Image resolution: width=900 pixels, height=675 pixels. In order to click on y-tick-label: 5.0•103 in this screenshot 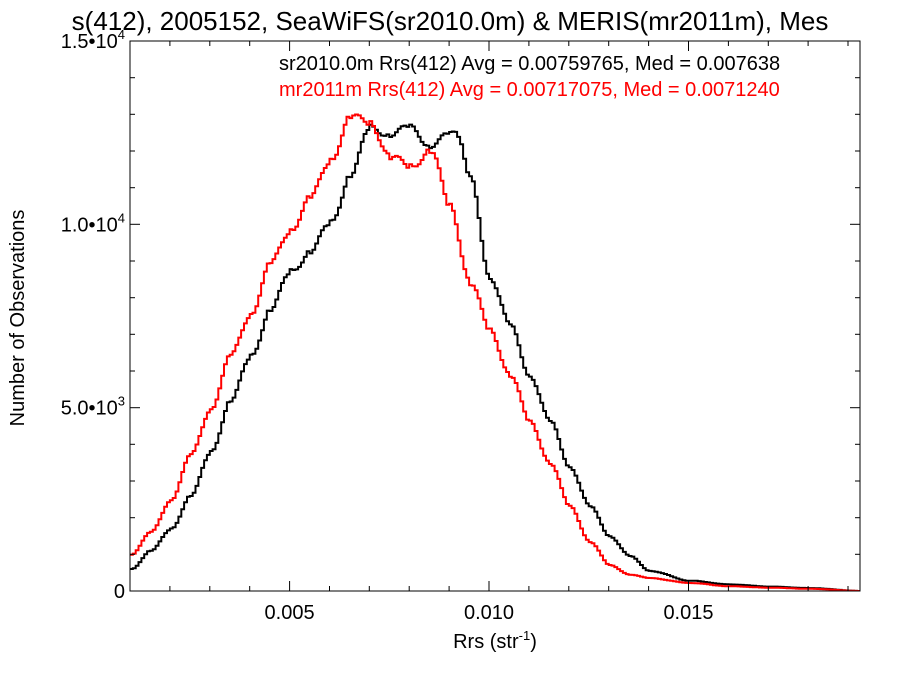, I will do `click(93, 407)`.